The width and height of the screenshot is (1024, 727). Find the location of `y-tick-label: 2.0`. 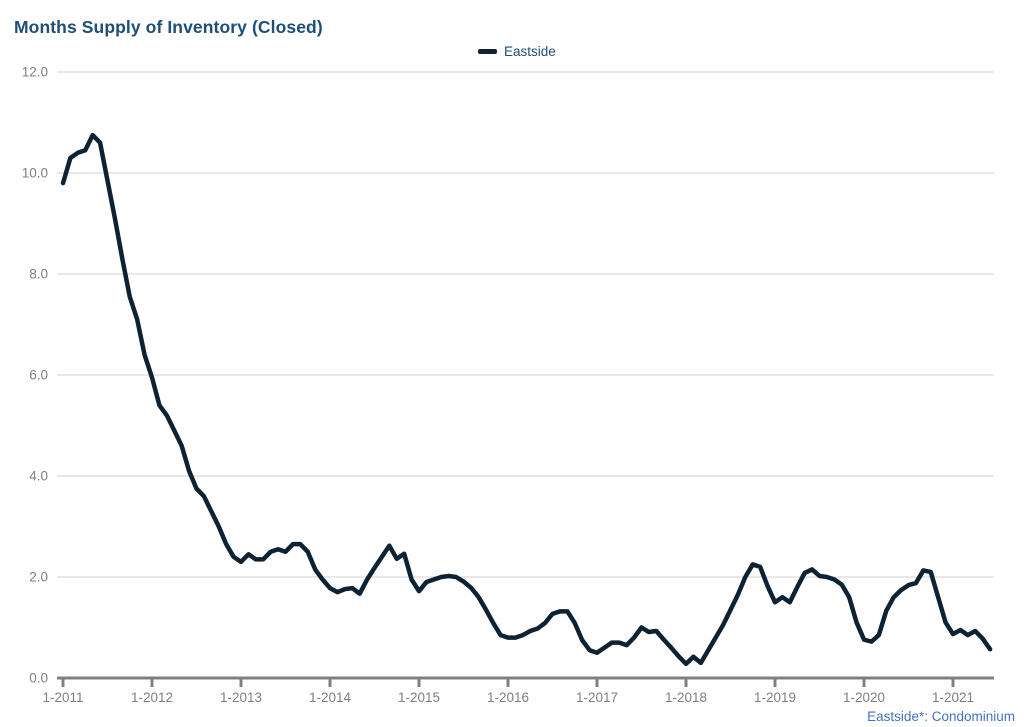

y-tick-label: 2.0 is located at coordinates (38, 577).